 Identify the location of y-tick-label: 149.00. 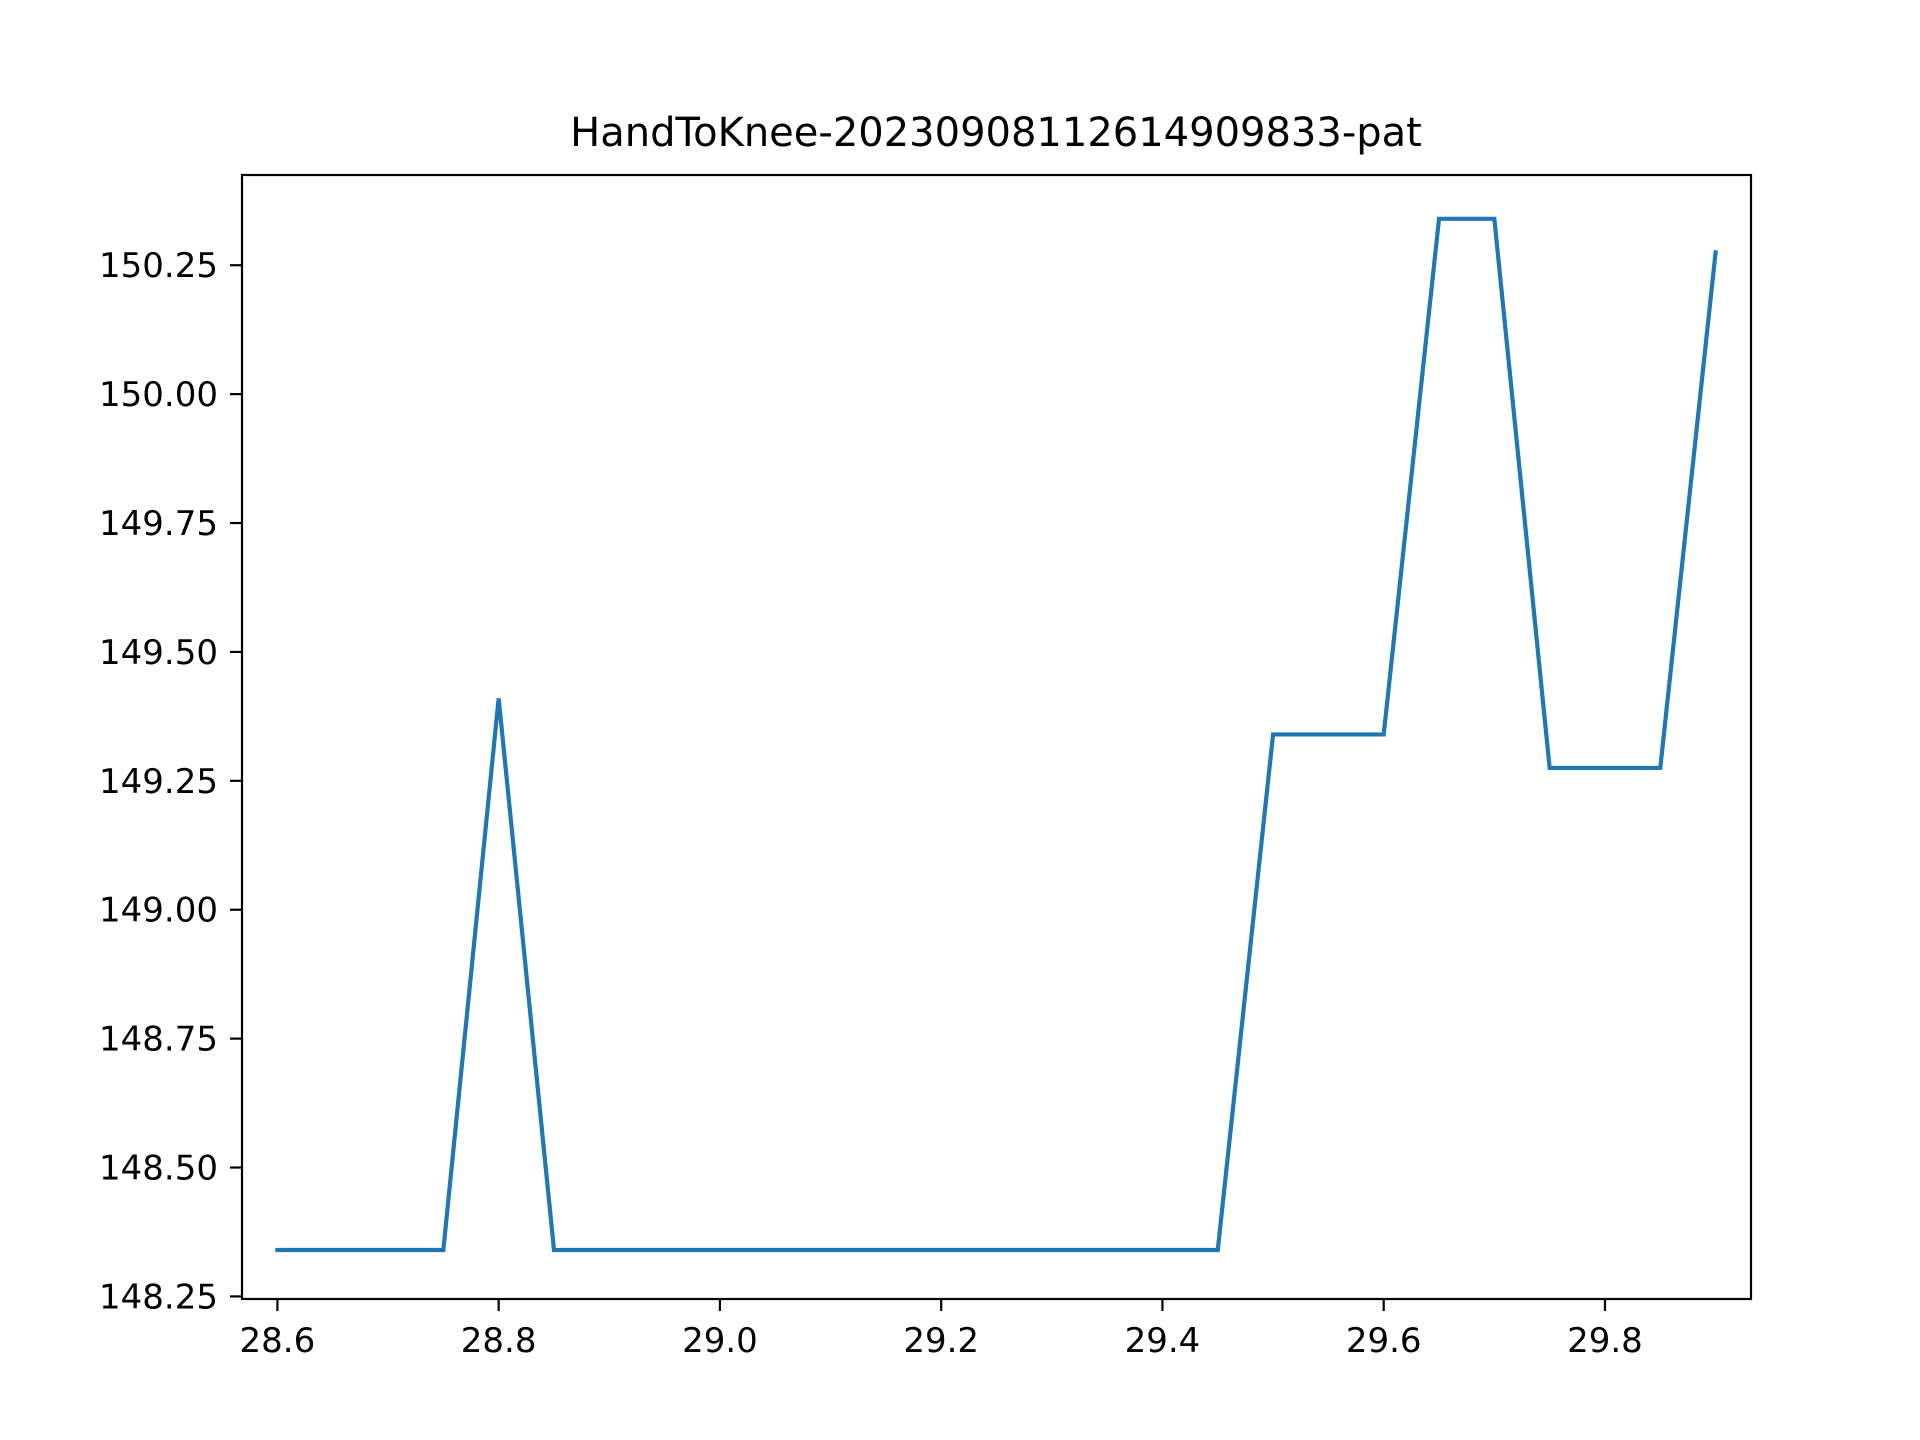
(158, 911).